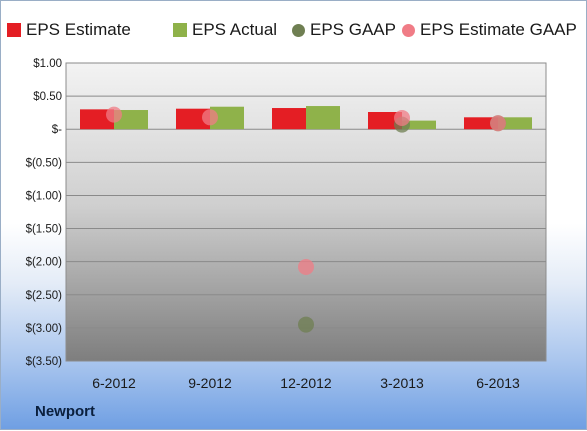 The width and height of the screenshot is (587, 431). I want to click on y-tick-label: $(0.50), so click(44, 163).